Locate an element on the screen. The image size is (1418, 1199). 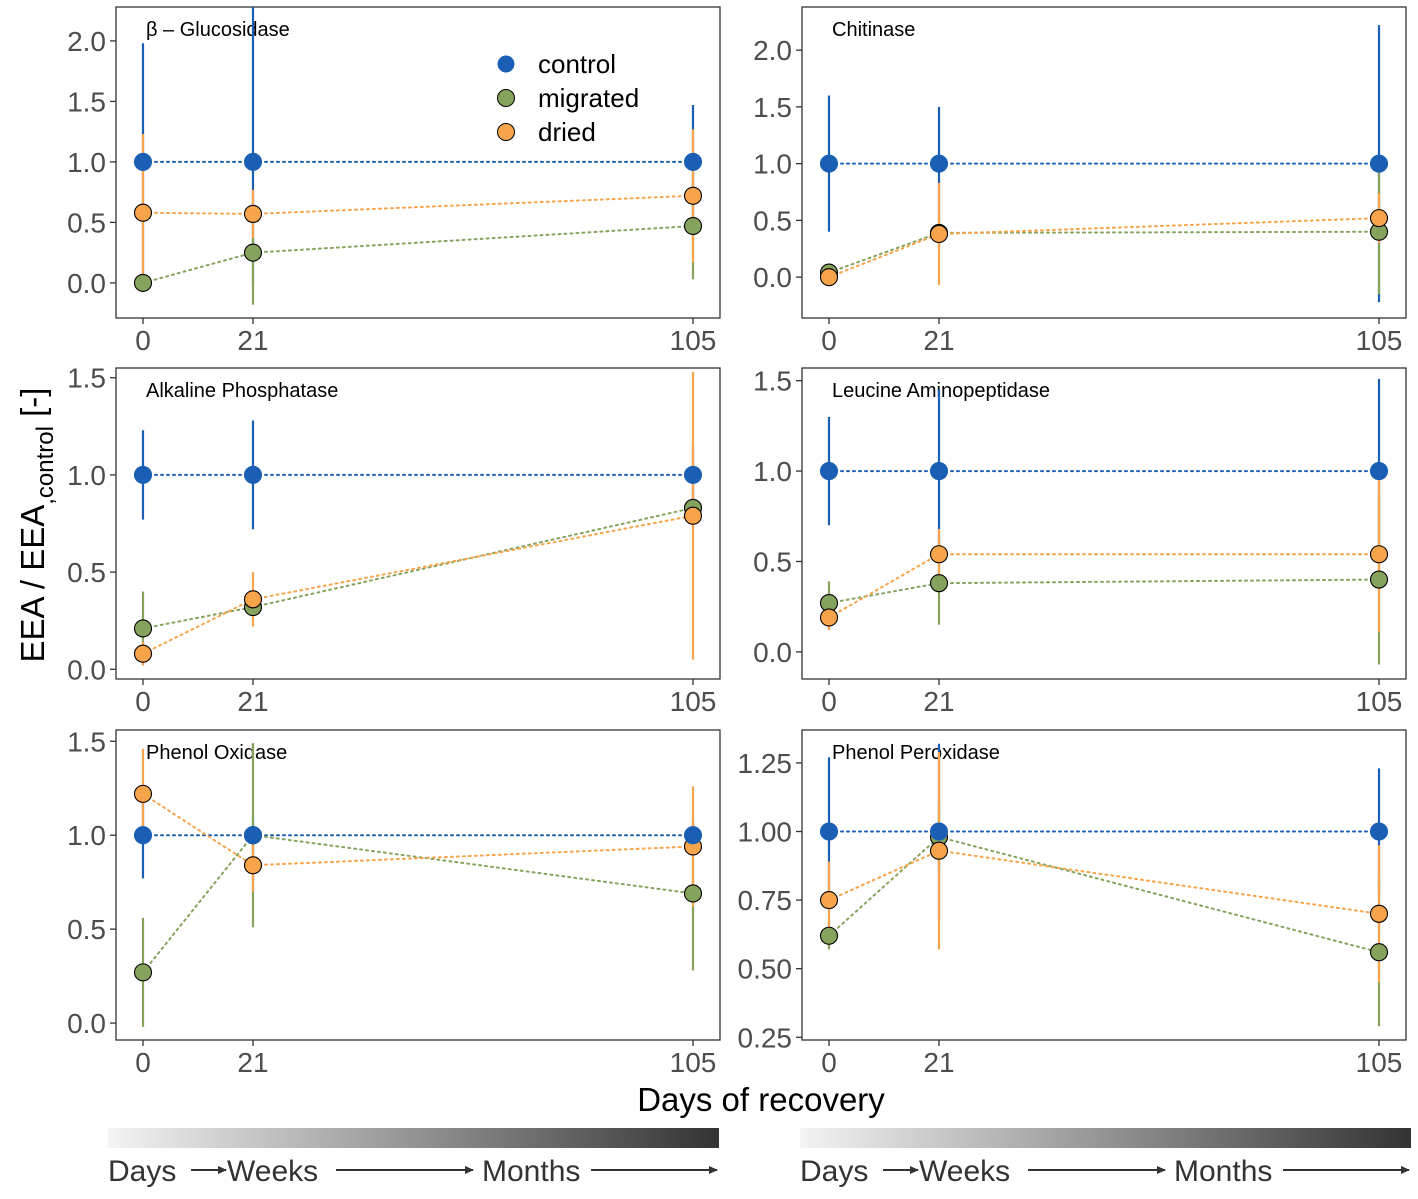
panel-title: Phenol Peroxidase is located at coordinates (916, 753).